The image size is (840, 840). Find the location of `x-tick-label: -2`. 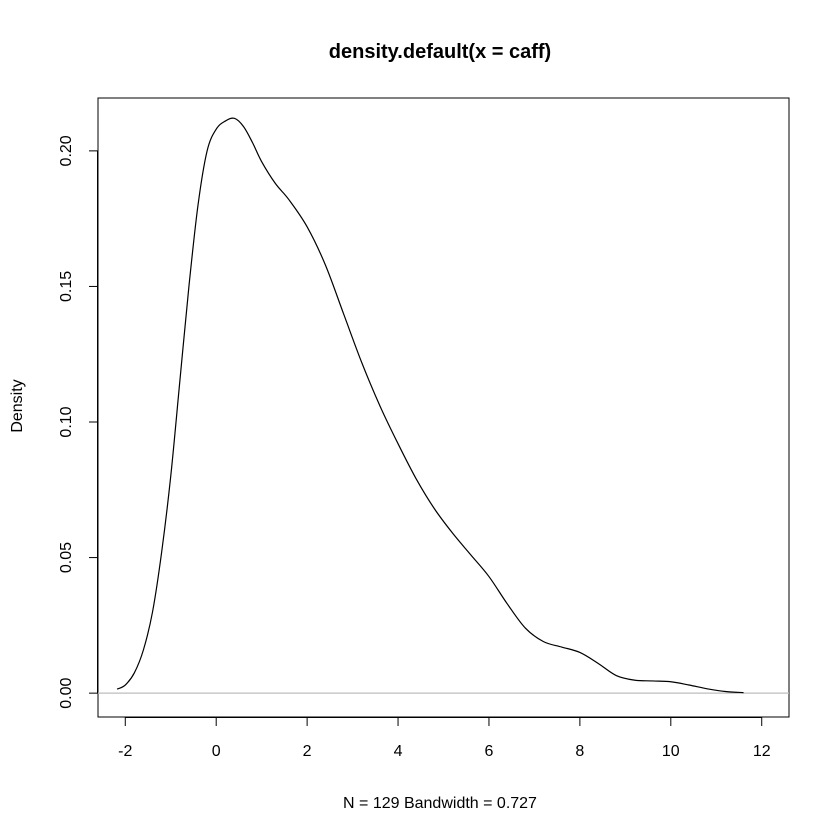

x-tick-label: -2 is located at coordinates (125, 751).